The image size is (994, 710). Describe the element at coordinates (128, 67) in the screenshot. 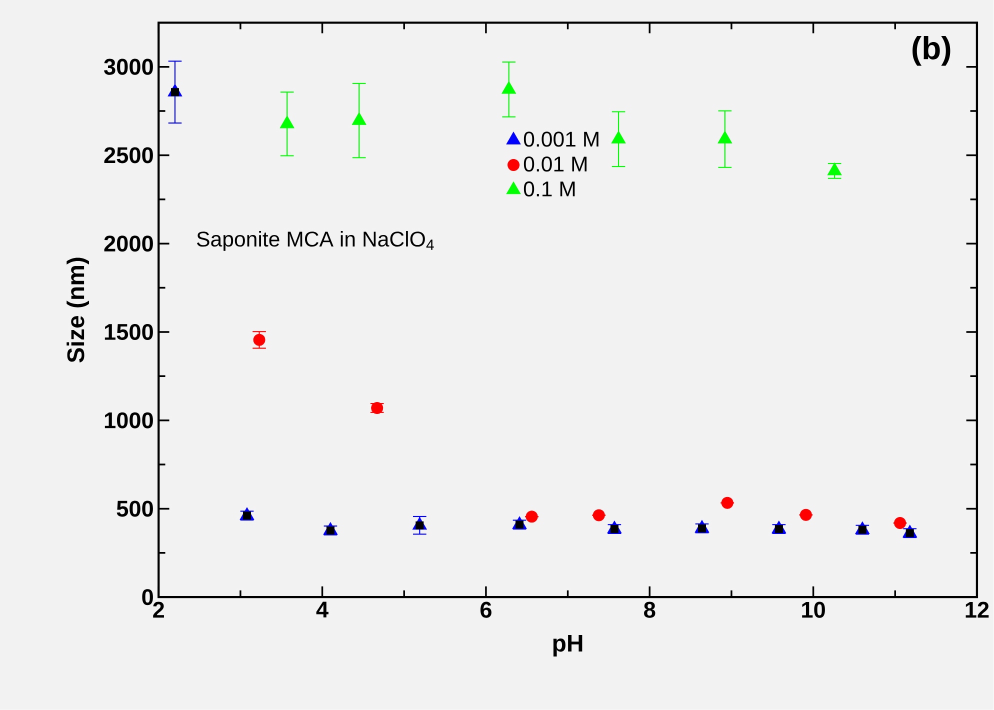

I see `y-tick-label: 3000` at that location.